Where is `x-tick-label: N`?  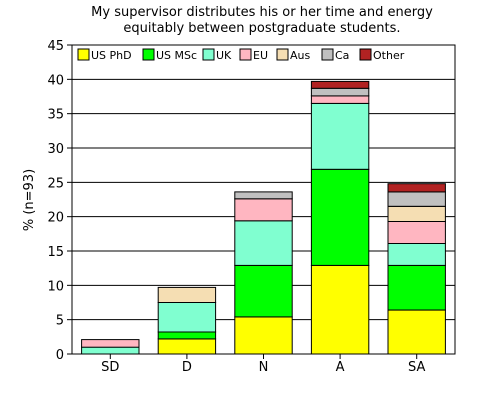
x-tick-label: N is located at coordinates (264, 367).